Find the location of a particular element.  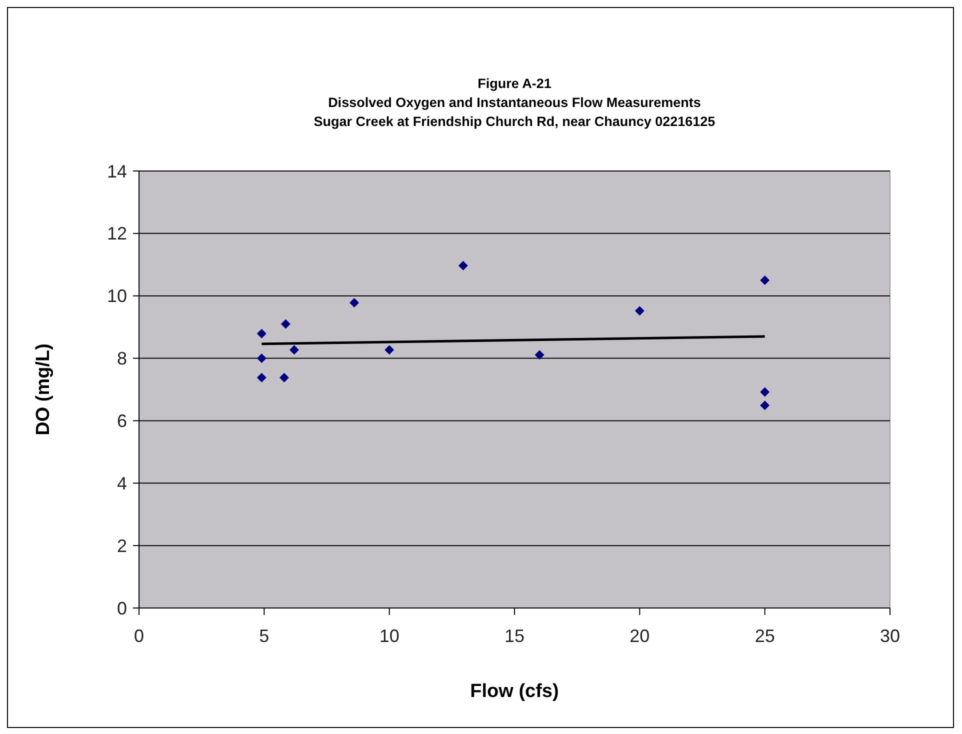

y-tick-label: 4 is located at coordinates (121, 483).